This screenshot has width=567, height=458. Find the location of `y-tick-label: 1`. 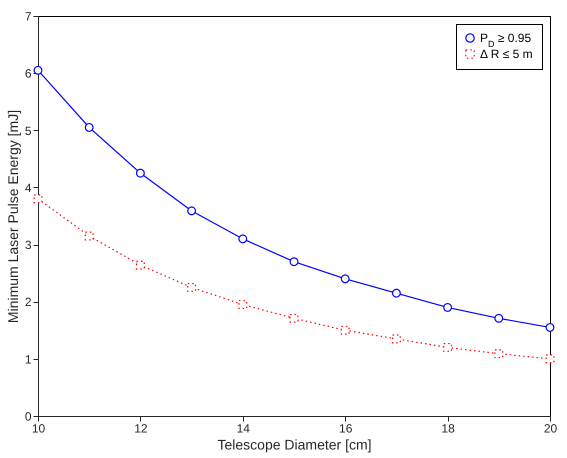

y-tick-label: 1 is located at coordinates (28, 359).